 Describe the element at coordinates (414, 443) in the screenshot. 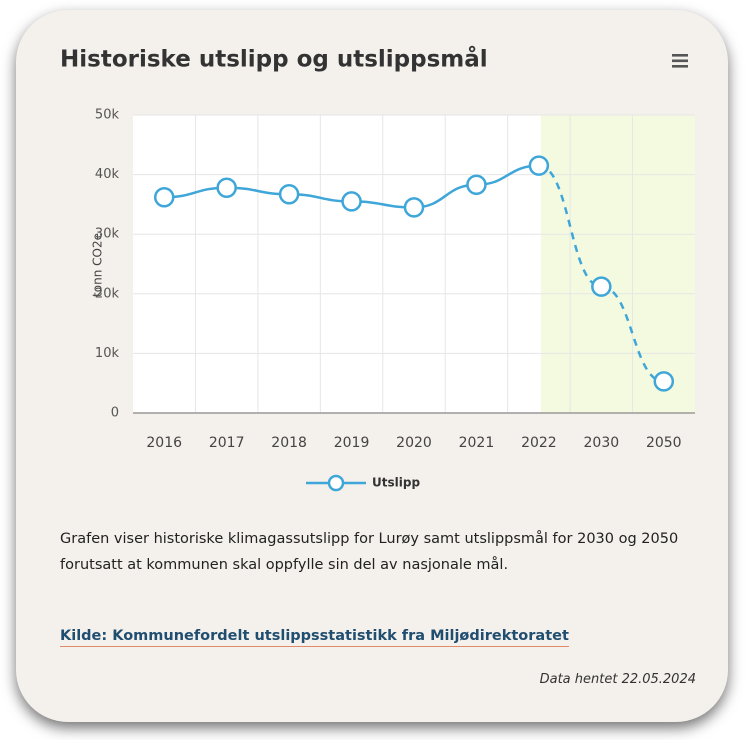

I see `x-tick-label: 2020` at that location.